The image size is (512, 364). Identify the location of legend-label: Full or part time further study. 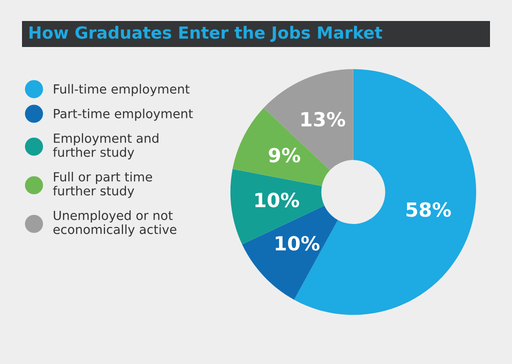
(102, 185).